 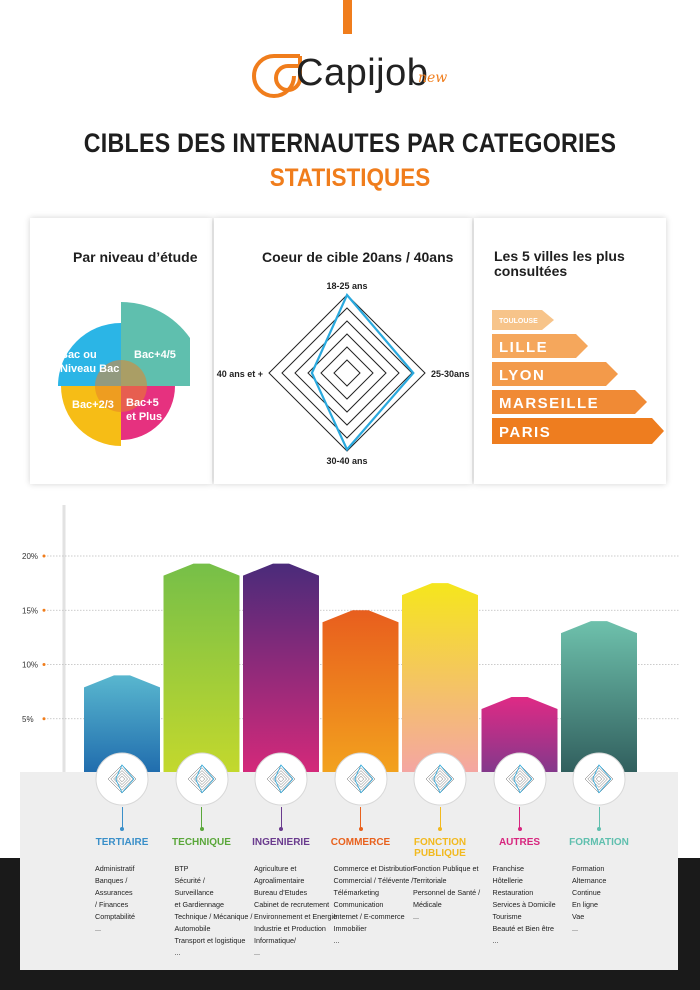 What do you see at coordinates (155, 355) in the screenshot?
I see `pie-label-bac45: Bac+4/5` at bounding box center [155, 355].